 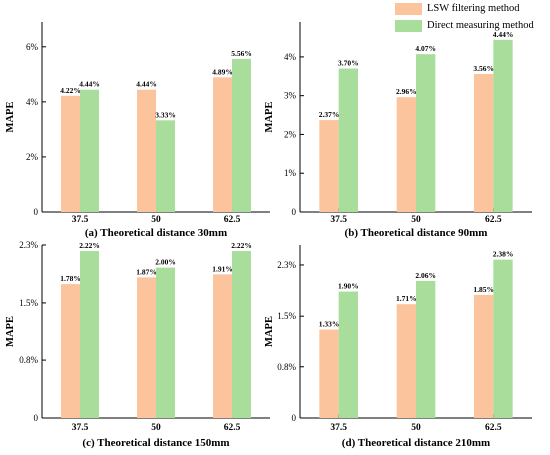 What do you see at coordinates (32, 102) in the screenshot?
I see `chart-a-y-tick-label: 4%` at bounding box center [32, 102].